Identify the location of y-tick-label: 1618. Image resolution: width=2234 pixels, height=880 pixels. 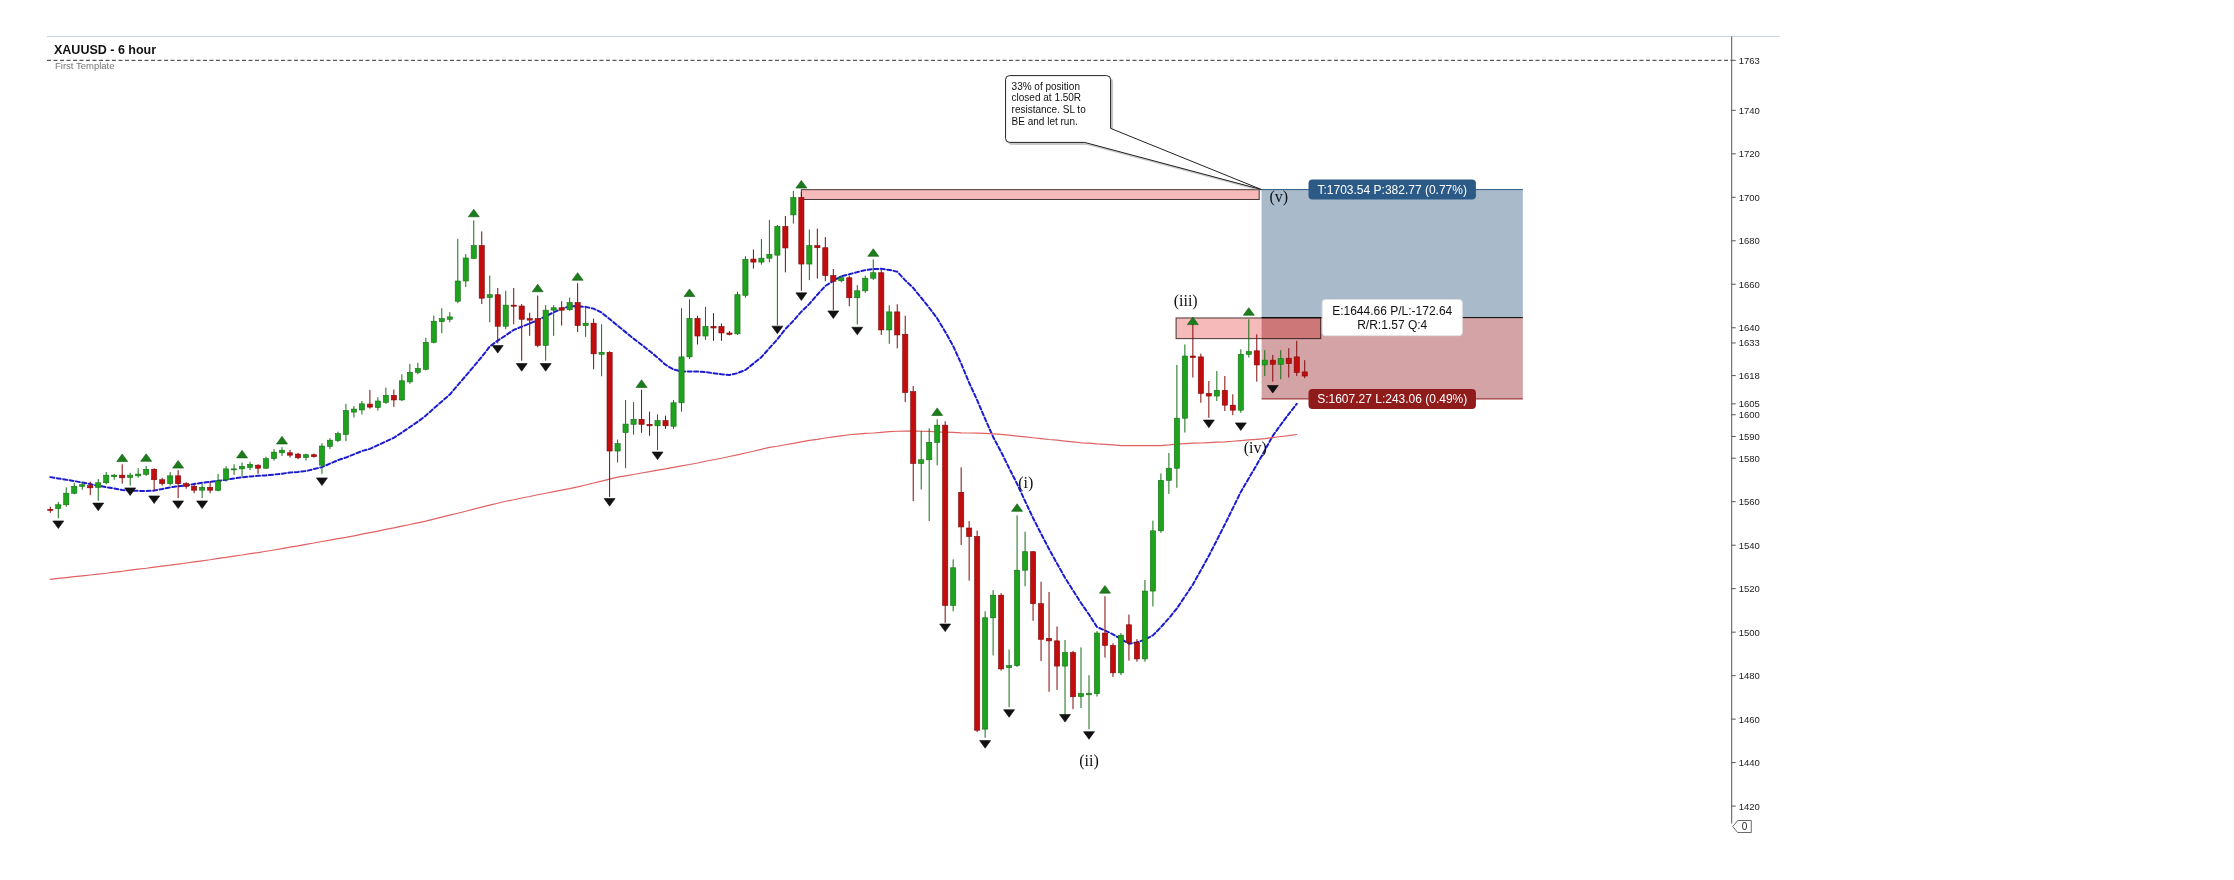
(1749, 376).